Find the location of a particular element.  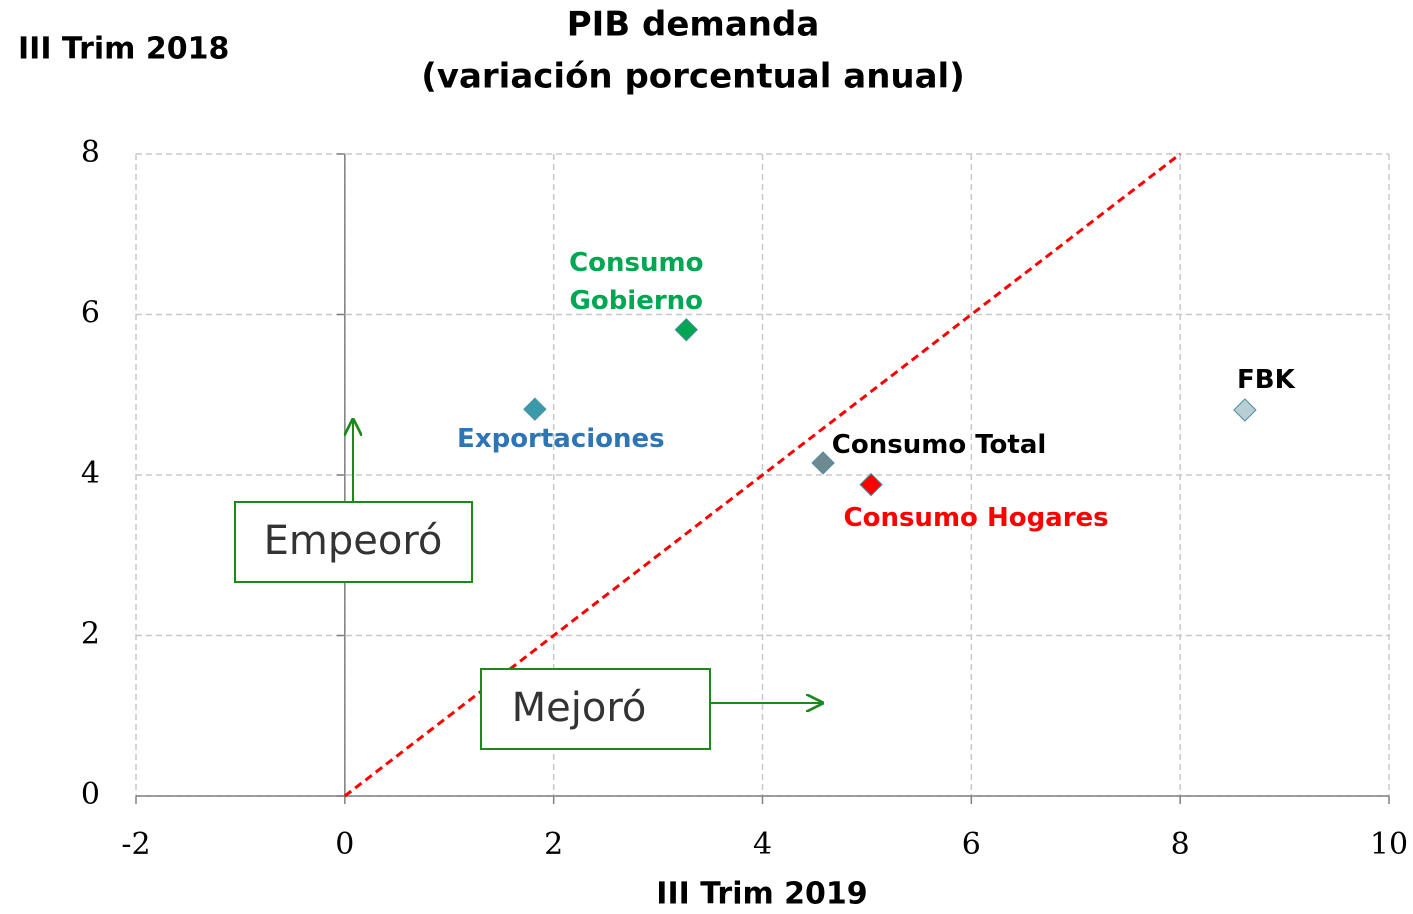

chart-title: PIB demanda is located at coordinates (693, 25).